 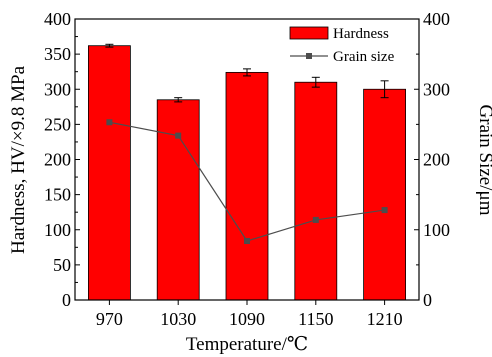 I want to click on x-tick-label: 970, so click(x=109, y=319).